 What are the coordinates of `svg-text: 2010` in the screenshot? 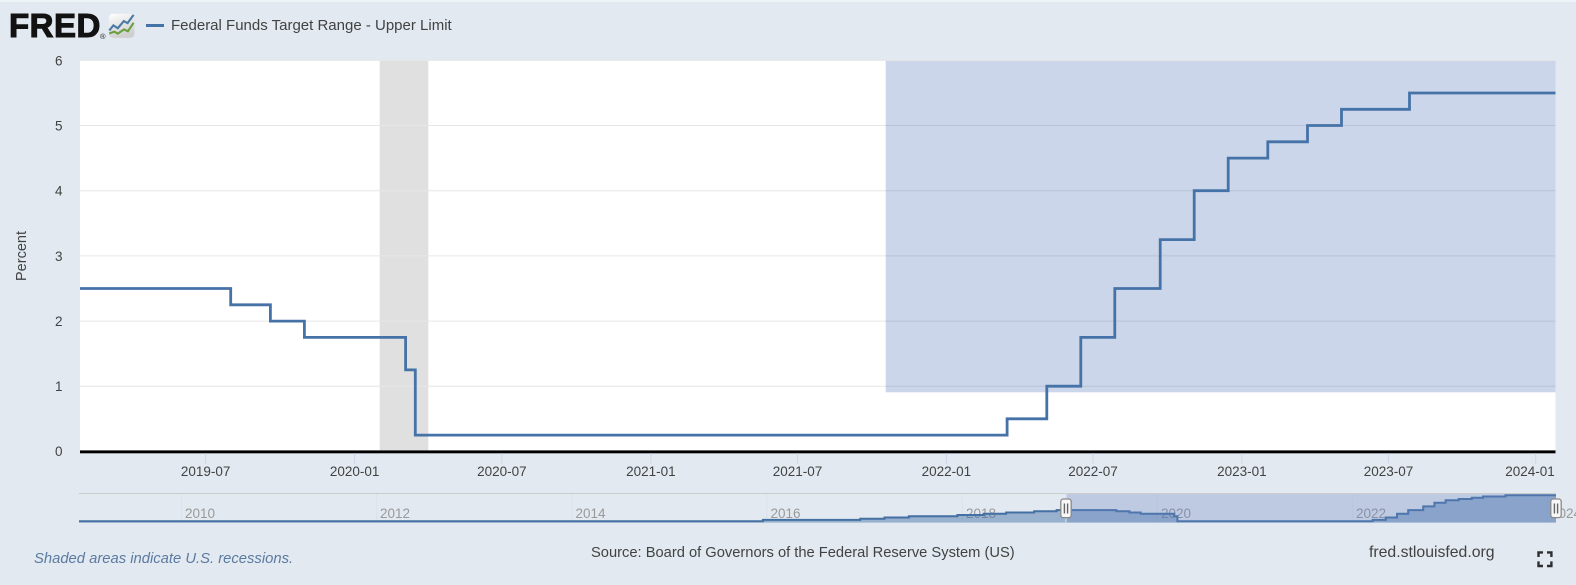 It's located at (200, 513).